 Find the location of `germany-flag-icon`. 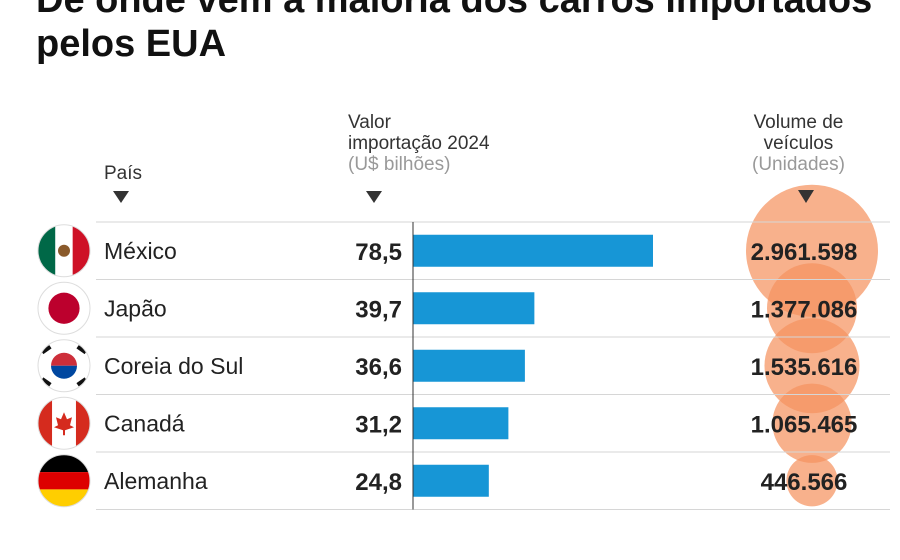

germany-flag-icon is located at coordinates (64, 481).